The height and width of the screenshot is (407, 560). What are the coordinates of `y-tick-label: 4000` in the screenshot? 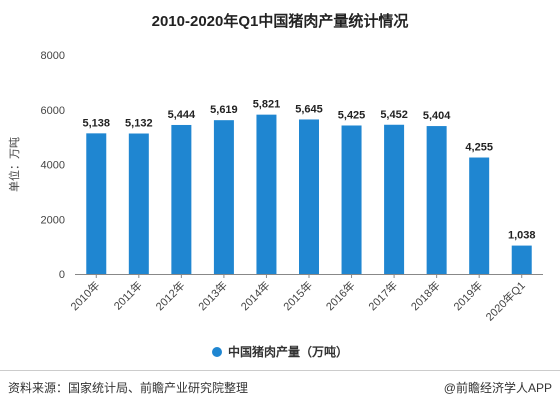 It's located at (53, 166).